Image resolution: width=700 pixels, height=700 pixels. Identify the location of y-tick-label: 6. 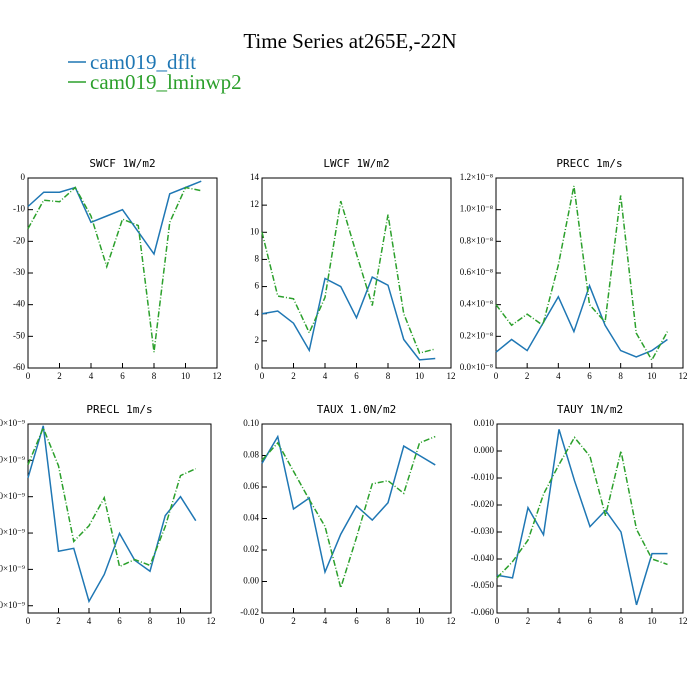
(257, 286).